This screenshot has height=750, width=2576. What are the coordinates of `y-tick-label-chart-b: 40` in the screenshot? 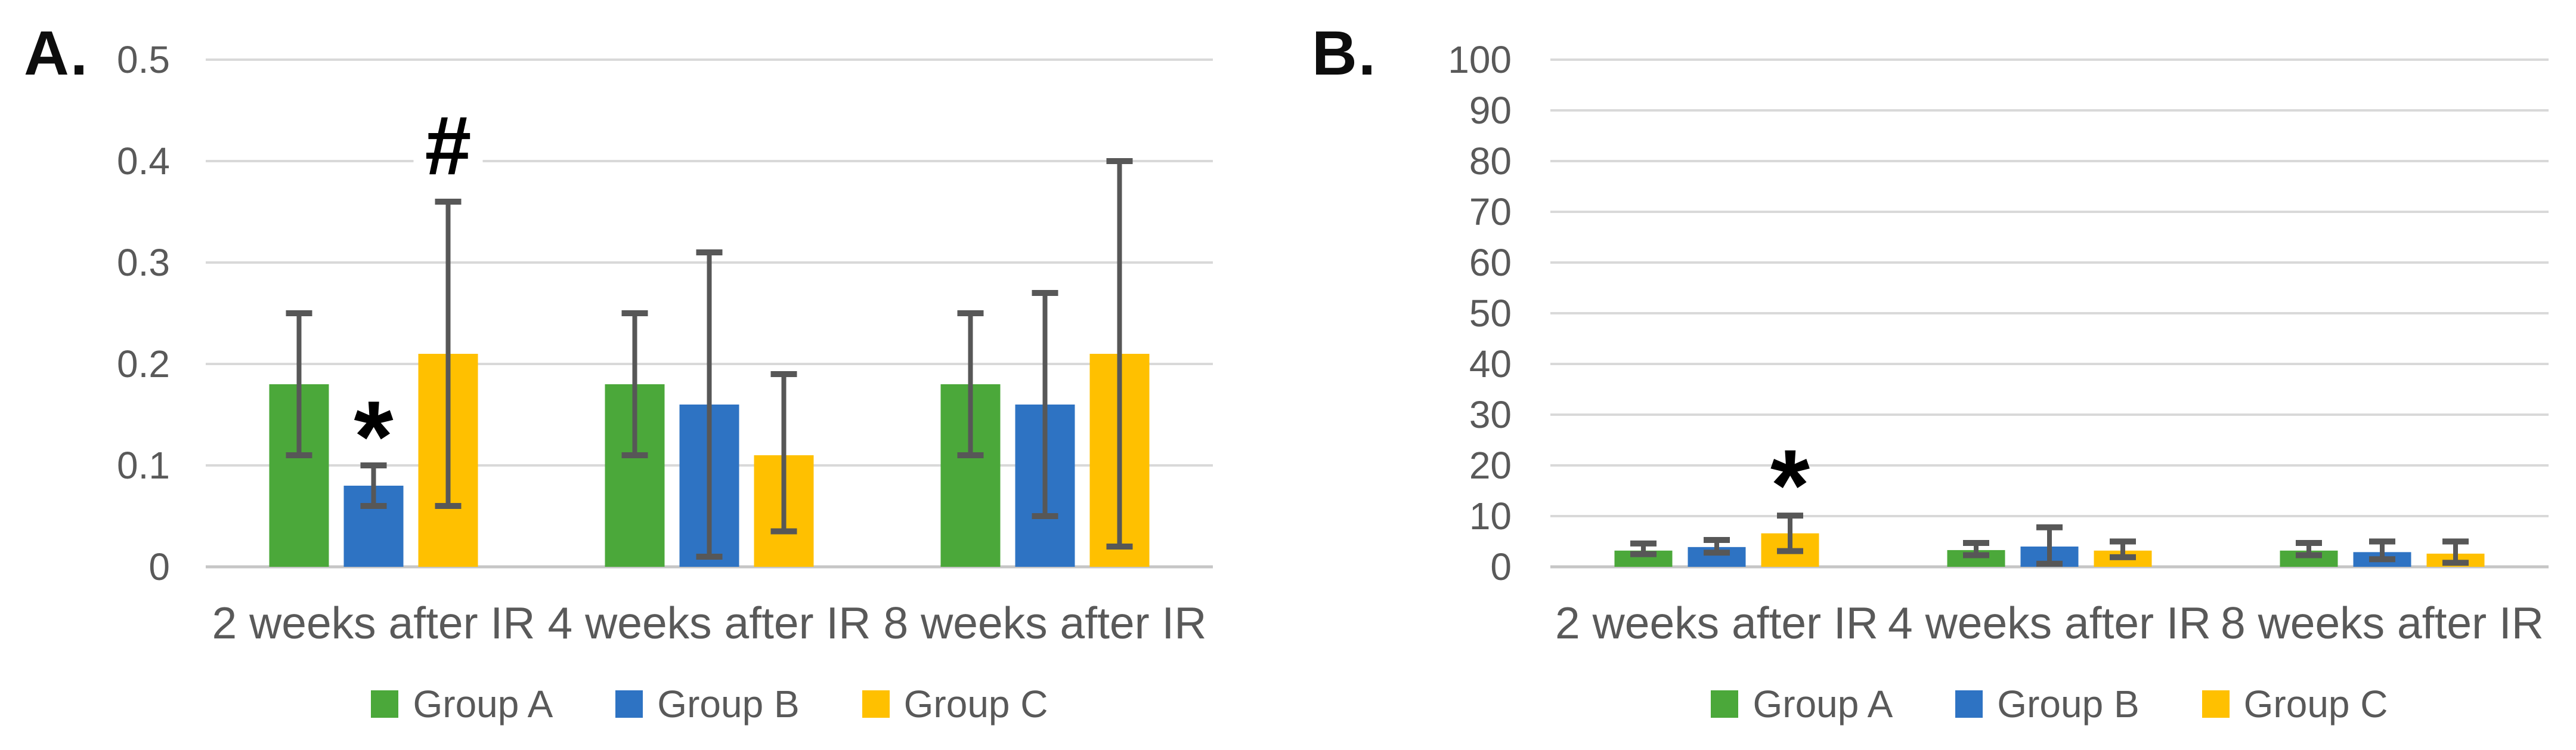 It's located at (1491, 363).